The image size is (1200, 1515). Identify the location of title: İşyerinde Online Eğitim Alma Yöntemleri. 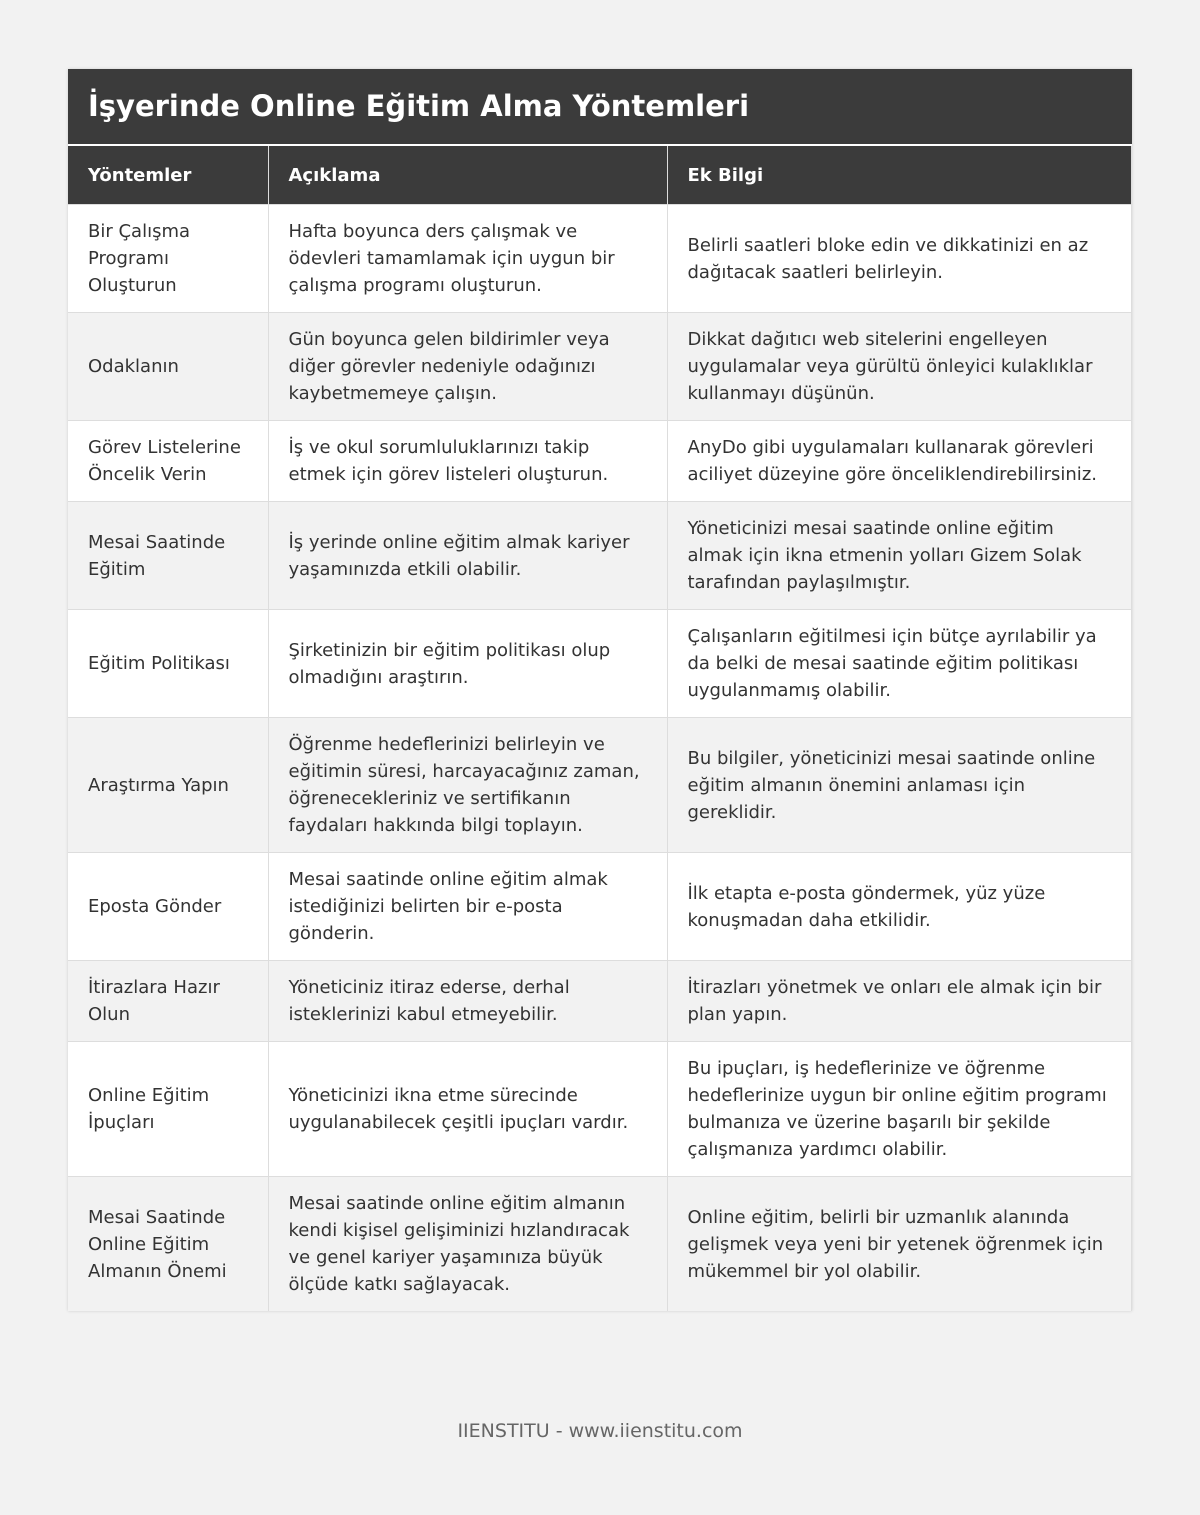
(600, 107).